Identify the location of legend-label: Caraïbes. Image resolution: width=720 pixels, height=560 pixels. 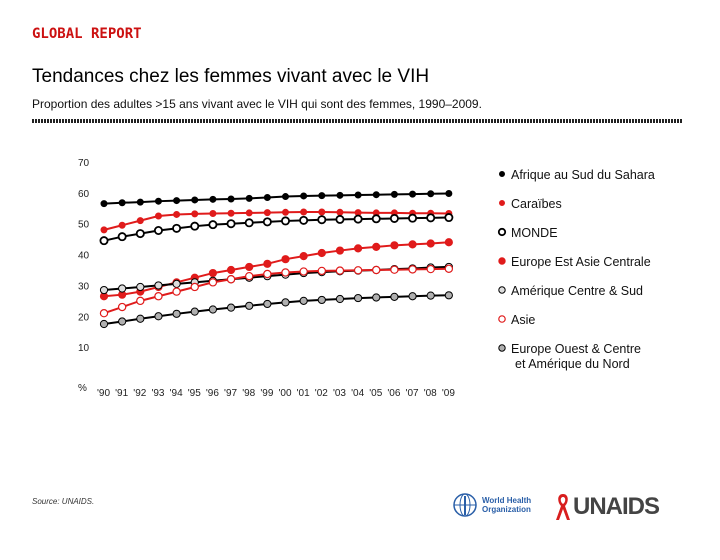
(536, 204).